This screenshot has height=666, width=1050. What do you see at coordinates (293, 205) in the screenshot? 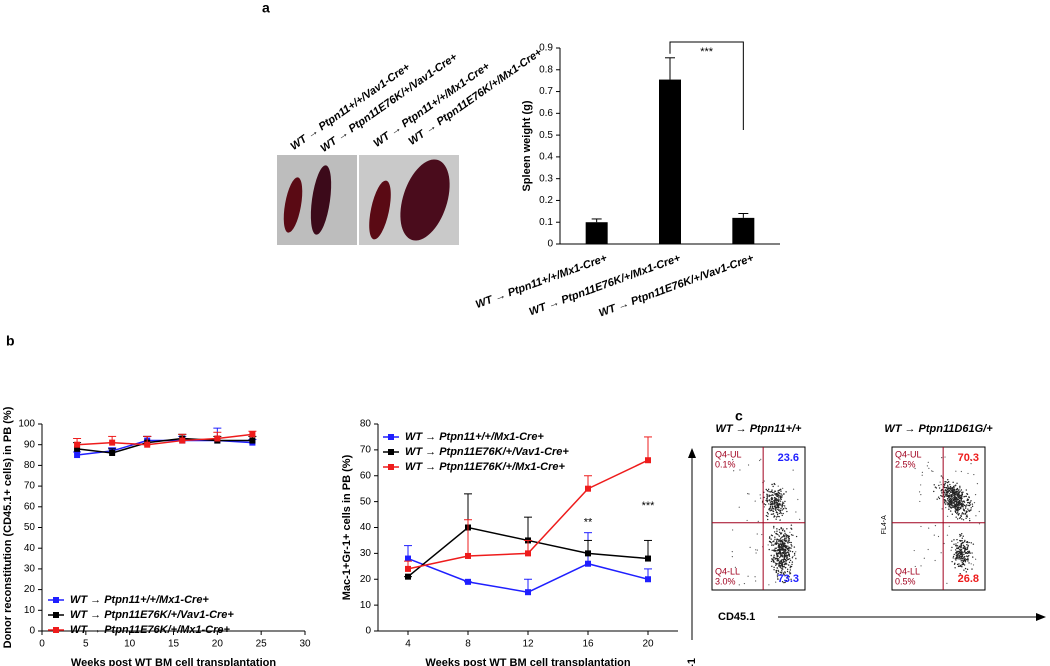
I see `spleen` at bounding box center [293, 205].